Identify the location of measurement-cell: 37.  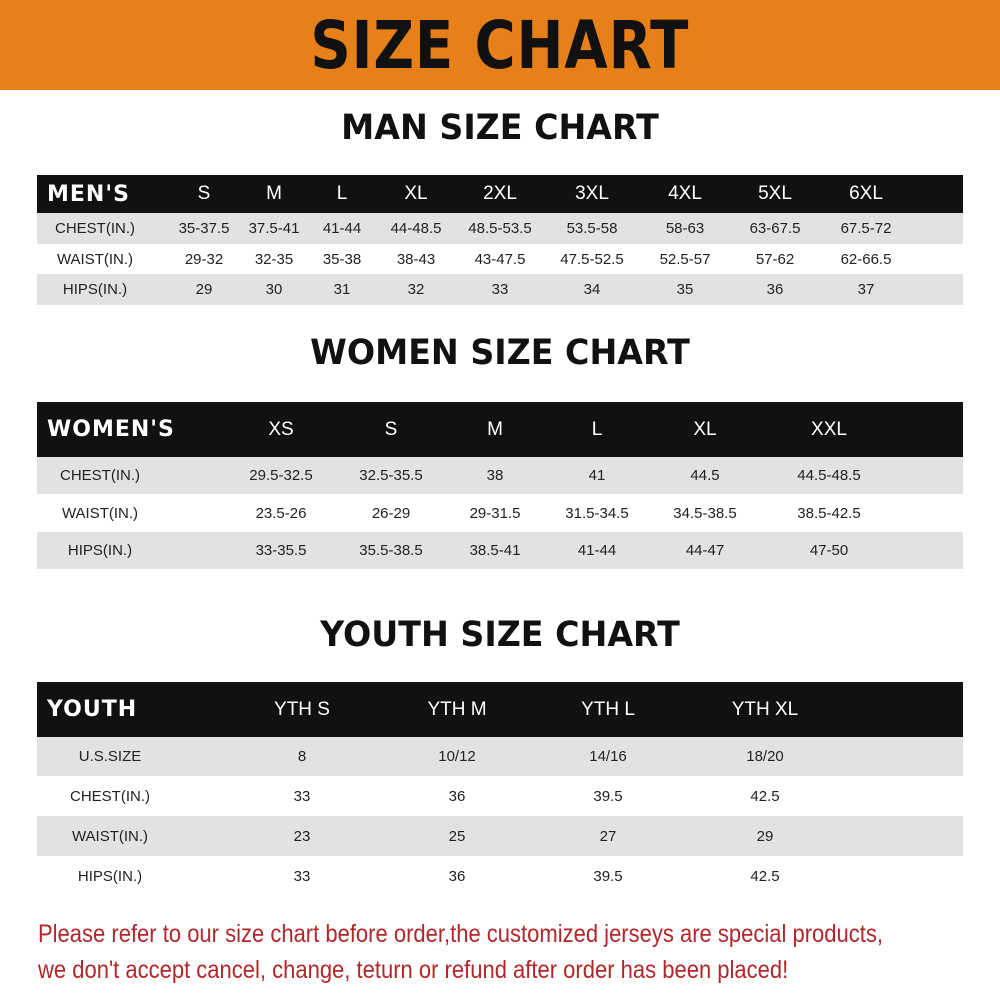
(866, 289).